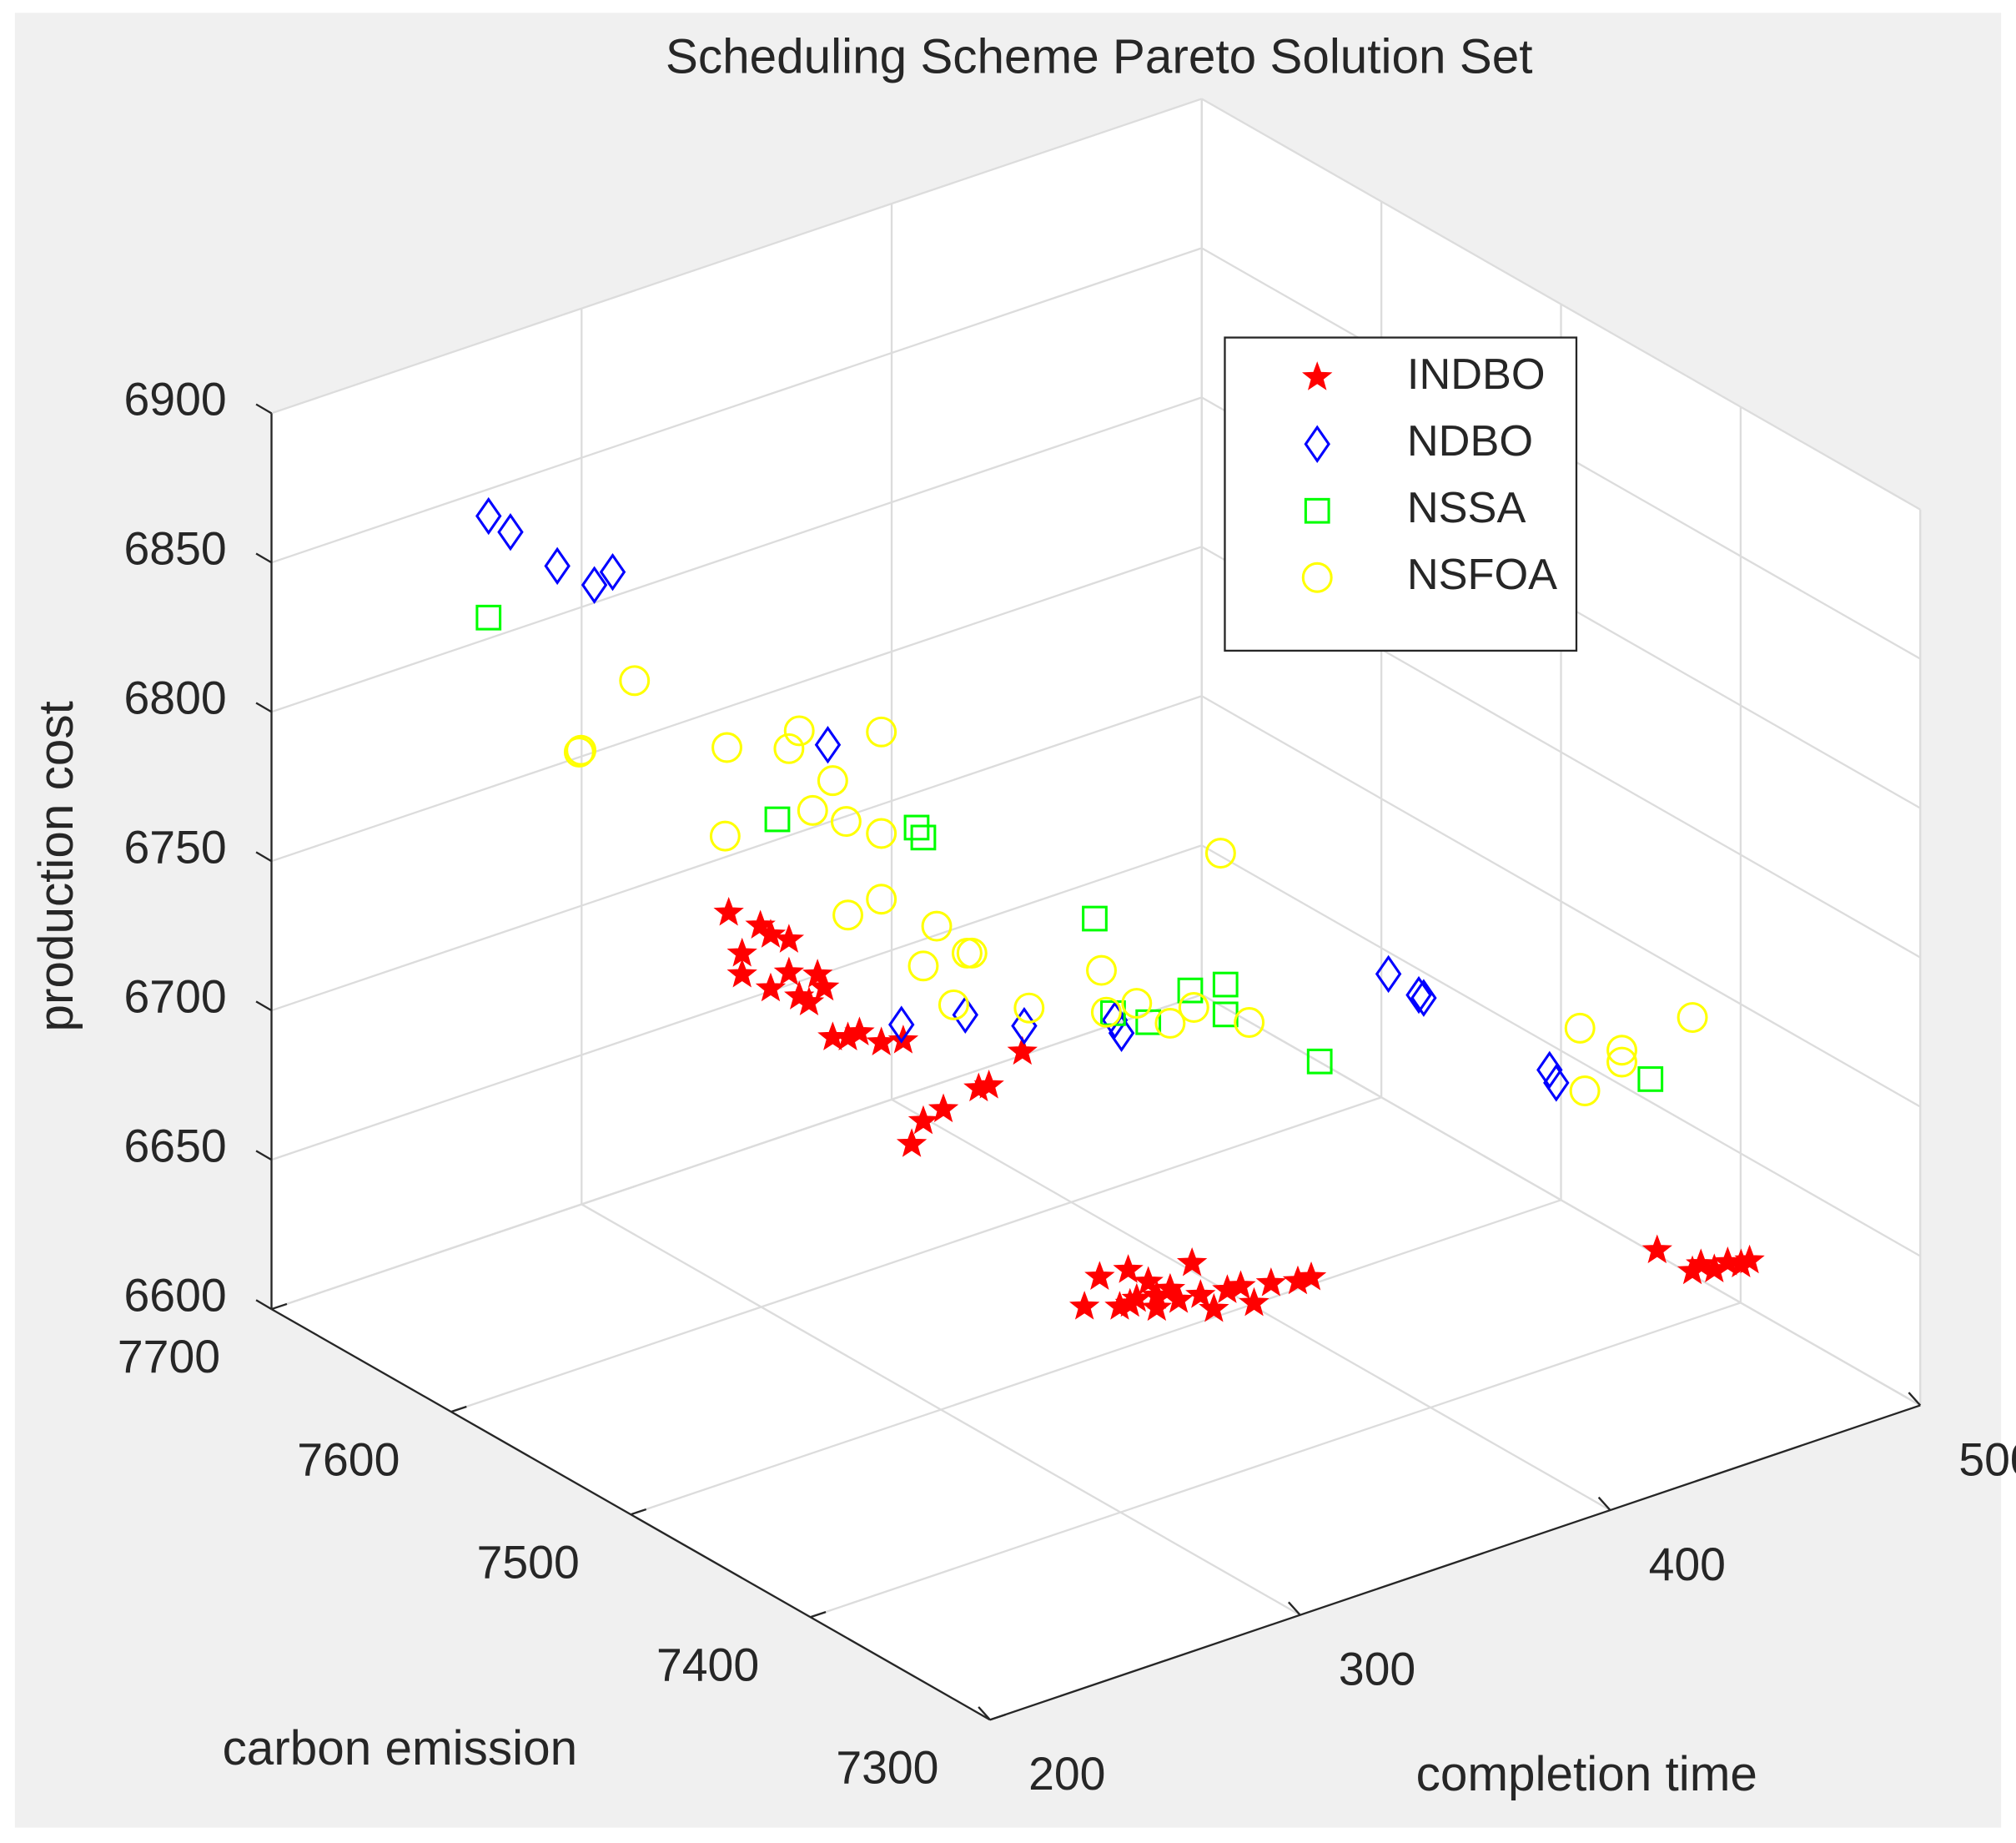  What do you see at coordinates (708, 1664) in the screenshot?
I see `y-tick-label: 7400` at bounding box center [708, 1664].